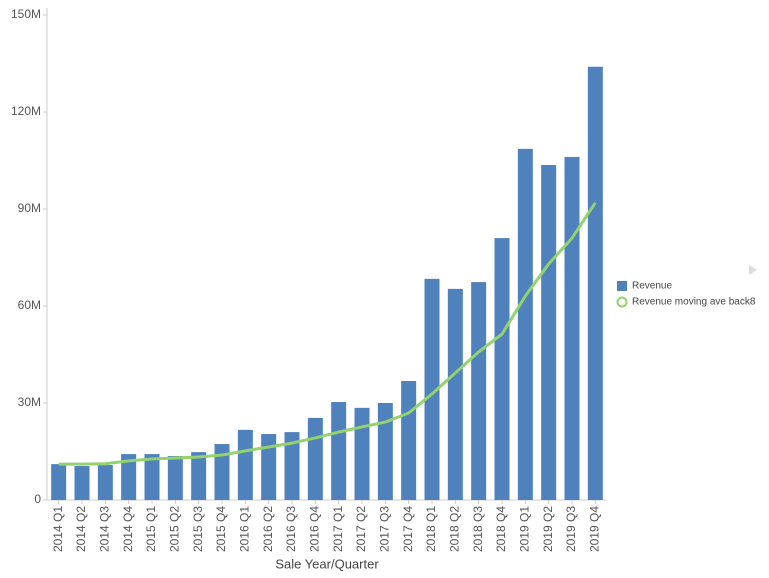  I want to click on x-axis-title: Sale Year/Quarter, so click(327, 563).